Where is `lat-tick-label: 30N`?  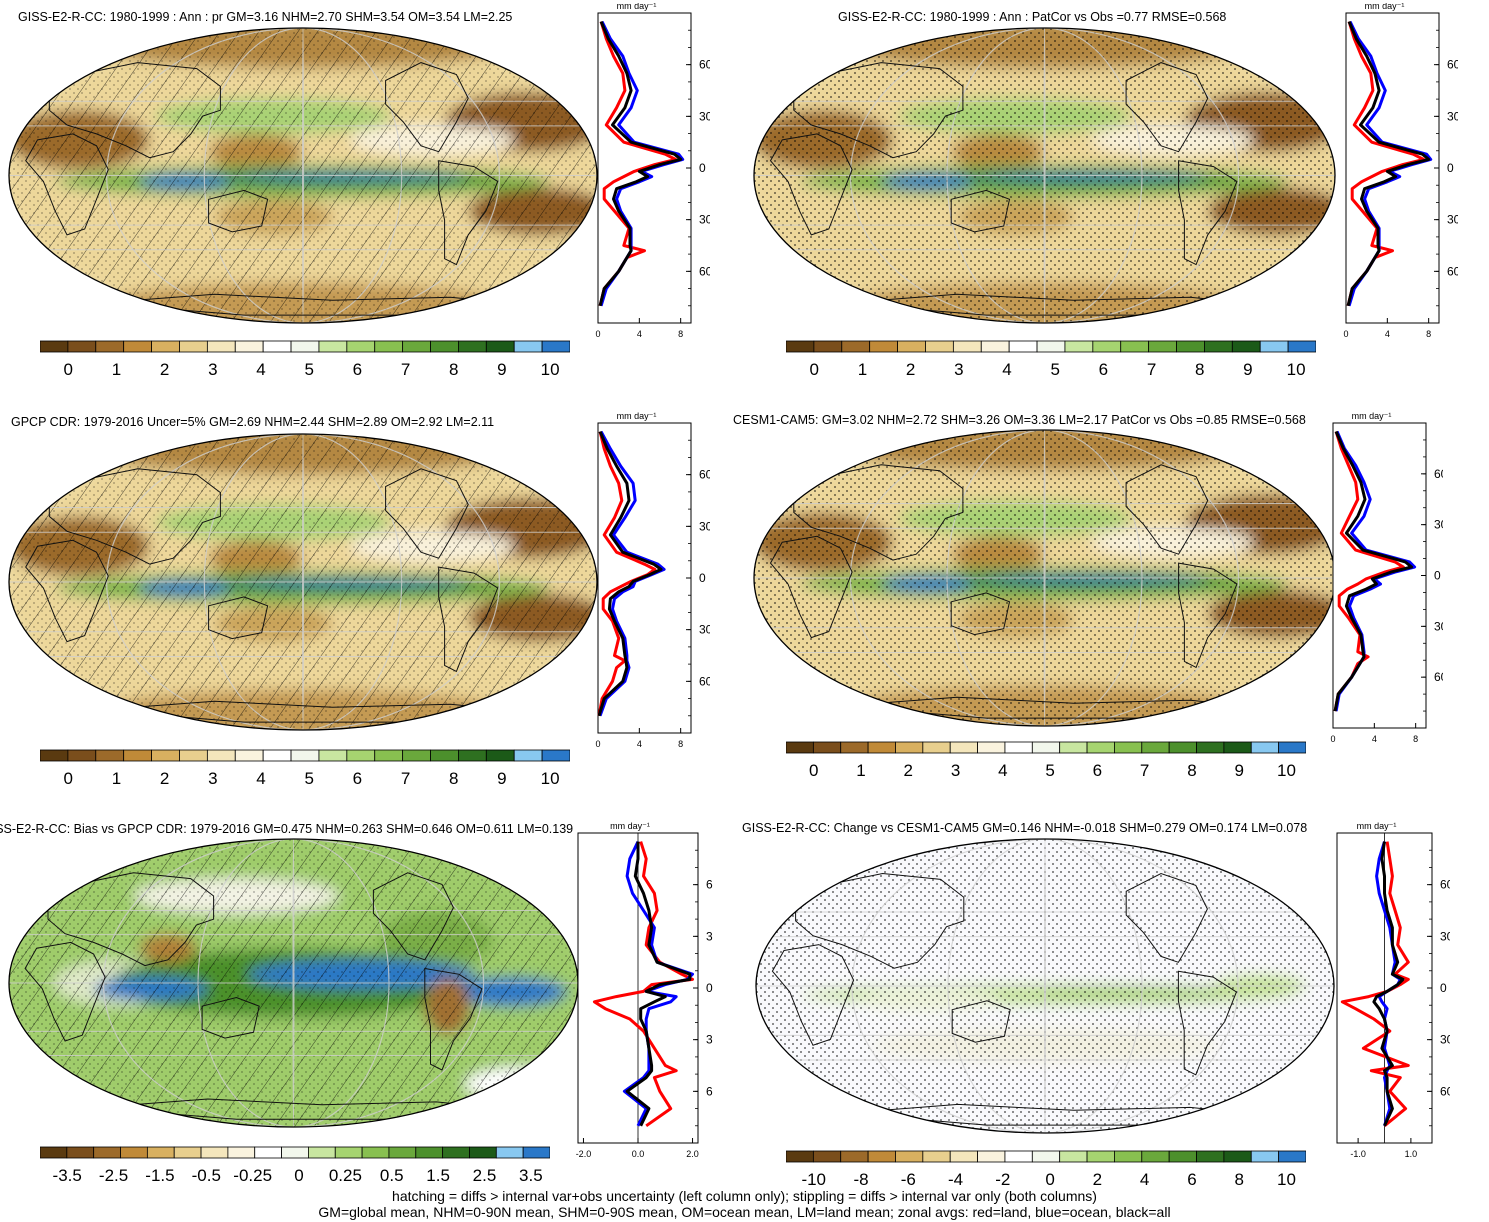
lat-tick-label: 30N is located at coordinates (709, 936).